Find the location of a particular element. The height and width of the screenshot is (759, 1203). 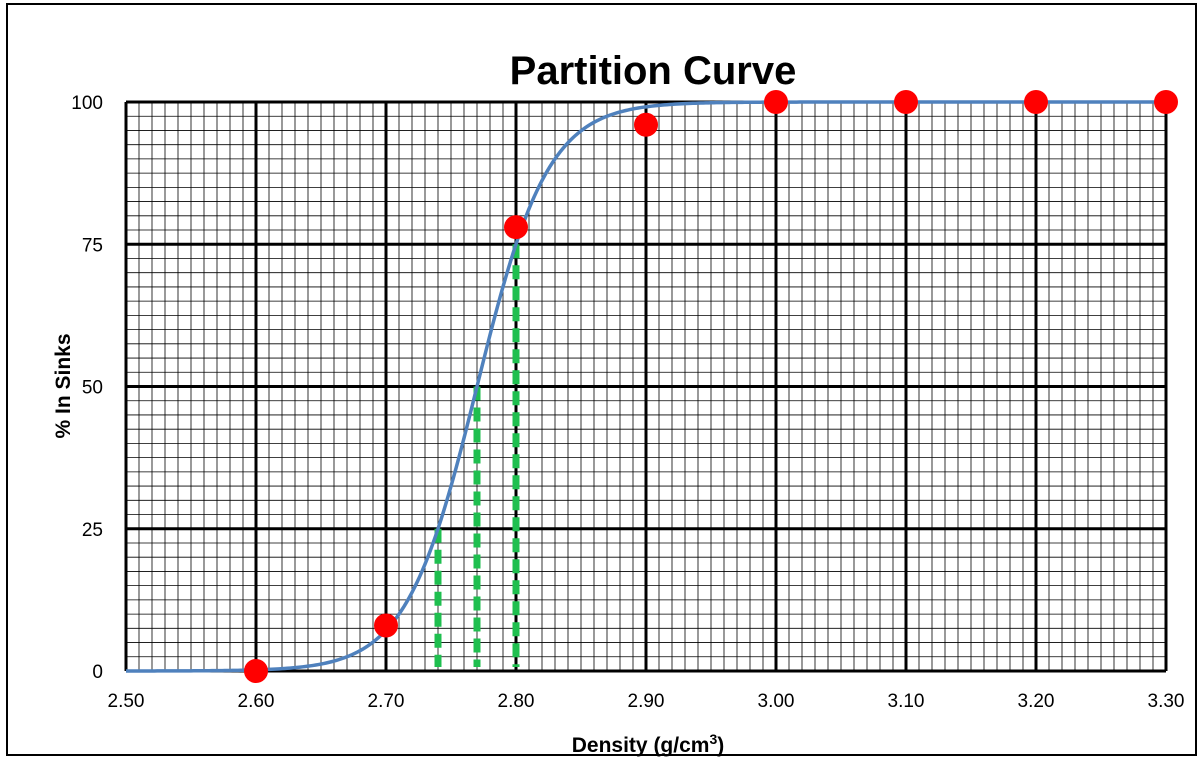

x-tick-label: 2.70 is located at coordinates (386, 701).